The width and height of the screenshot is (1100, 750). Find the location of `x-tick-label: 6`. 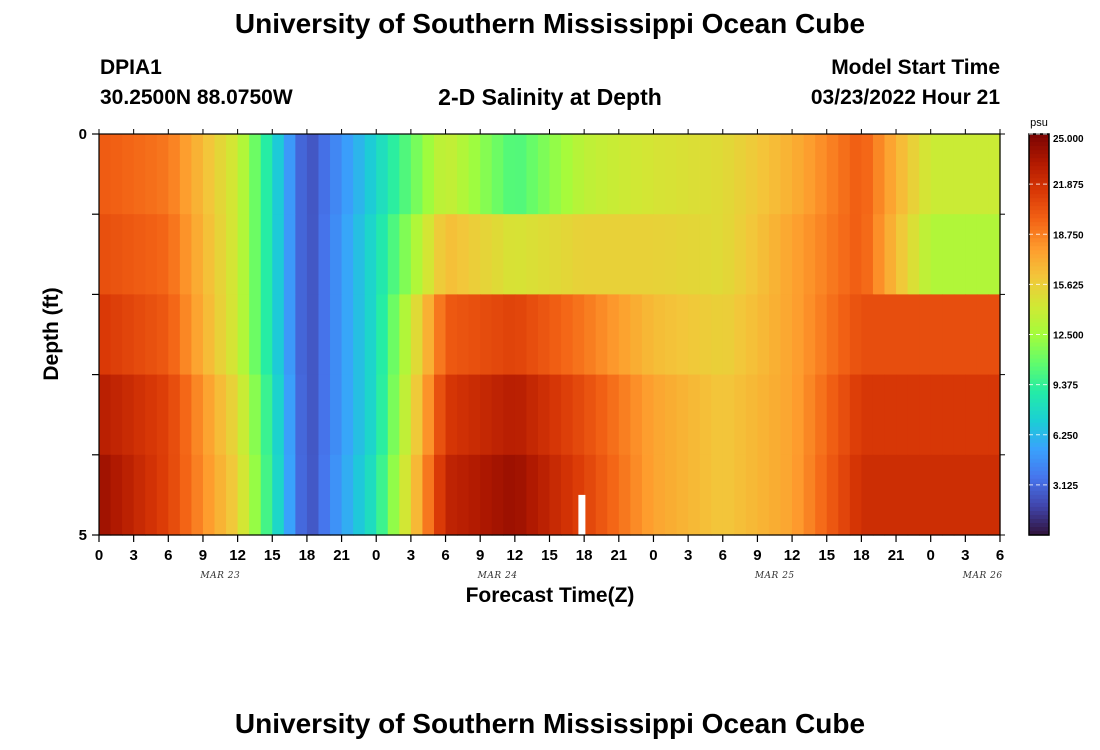

x-tick-label: 6 is located at coordinates (445, 555).